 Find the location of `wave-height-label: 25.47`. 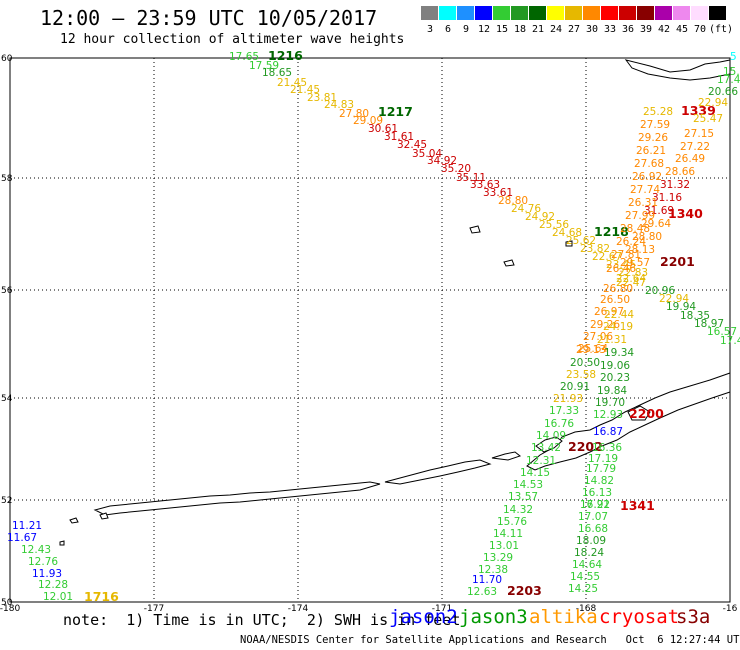

wave-height-label: 25.47 is located at coordinates (708, 119).